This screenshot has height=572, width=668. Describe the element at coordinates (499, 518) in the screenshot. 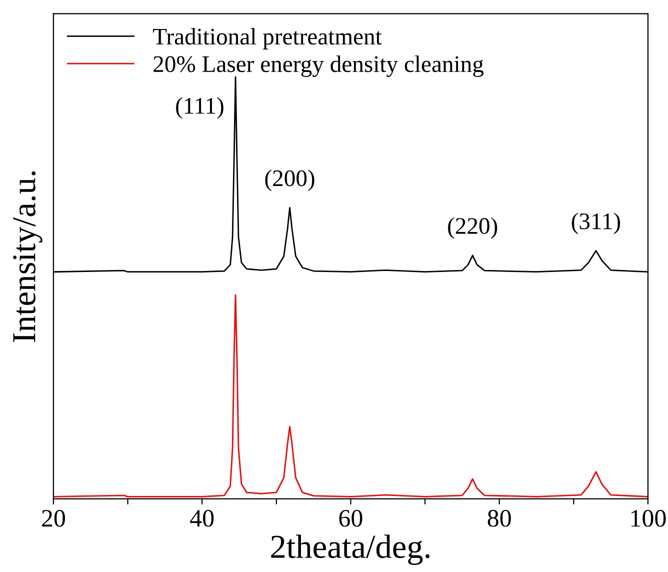

I see `x-tick-label: 80` at that location.